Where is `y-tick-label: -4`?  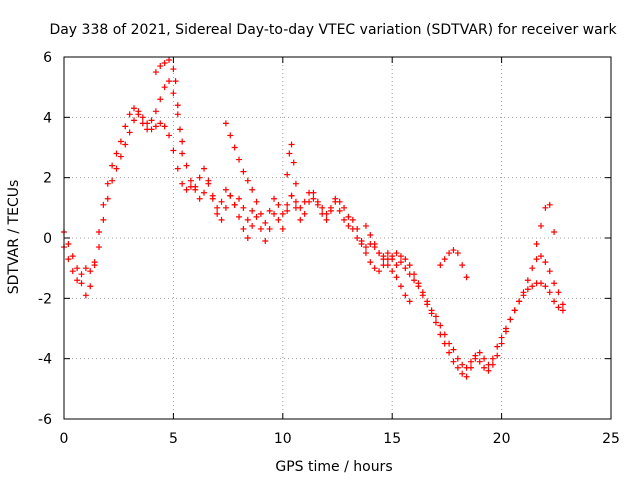
y-tick-label: -4 is located at coordinates (45, 360).